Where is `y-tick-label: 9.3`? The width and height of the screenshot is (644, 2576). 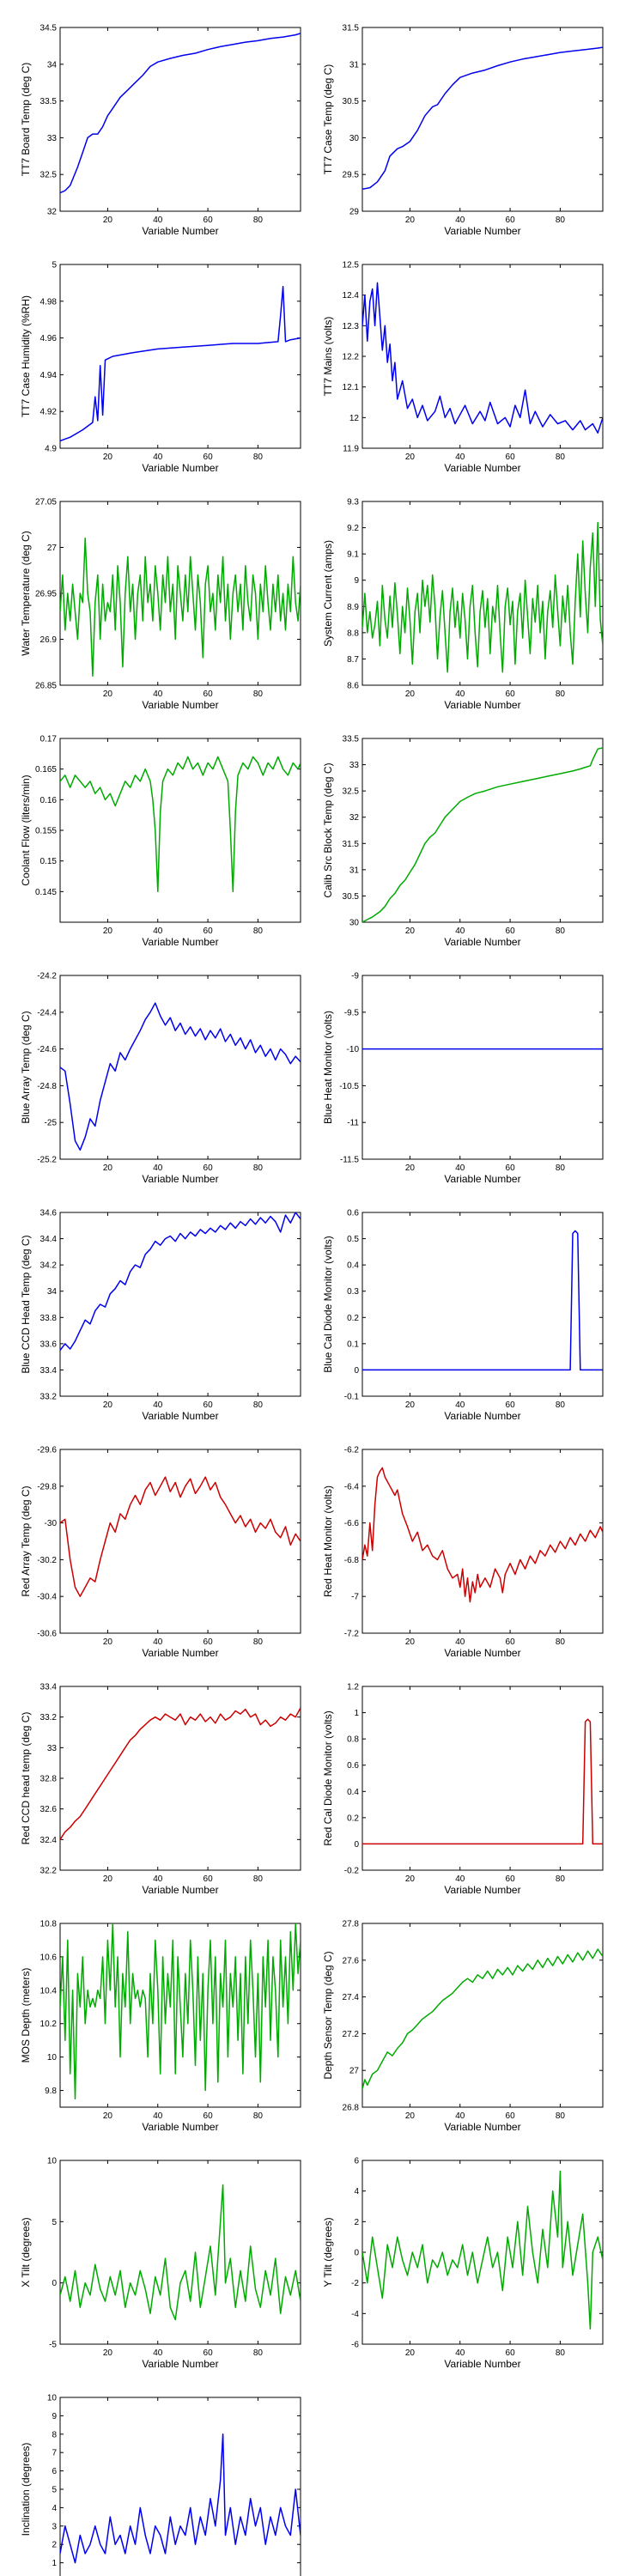 y-tick-label: 9.3 is located at coordinates (353, 503).